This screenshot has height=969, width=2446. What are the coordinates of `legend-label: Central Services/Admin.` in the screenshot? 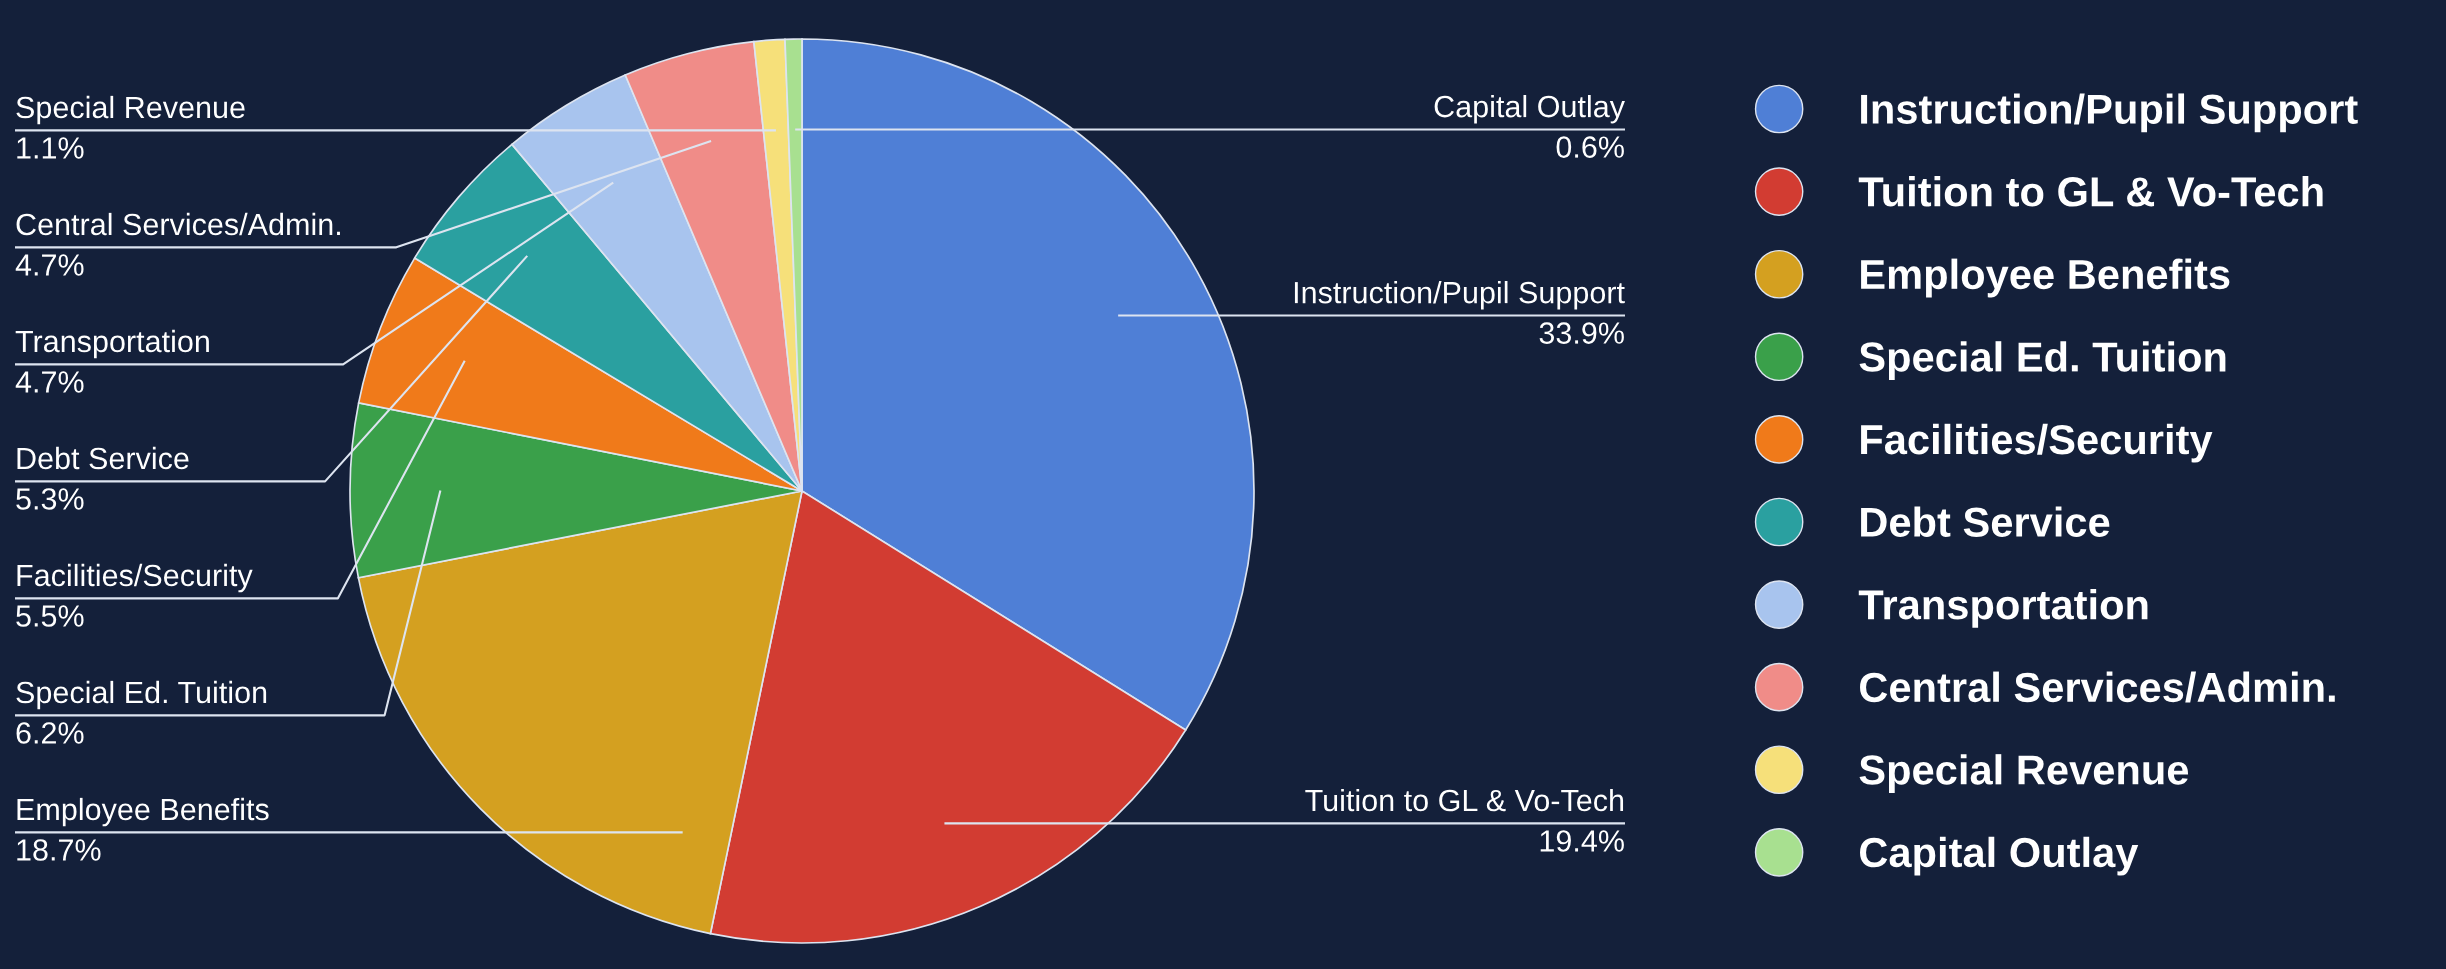 It's located at (2097, 687).